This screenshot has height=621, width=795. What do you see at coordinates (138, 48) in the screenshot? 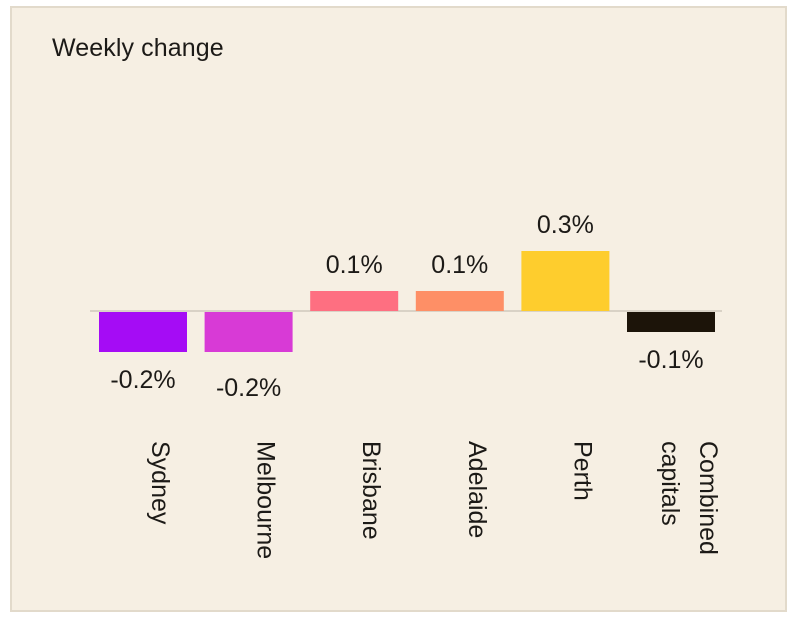
I see `chart-title: Weekly change` at bounding box center [138, 48].